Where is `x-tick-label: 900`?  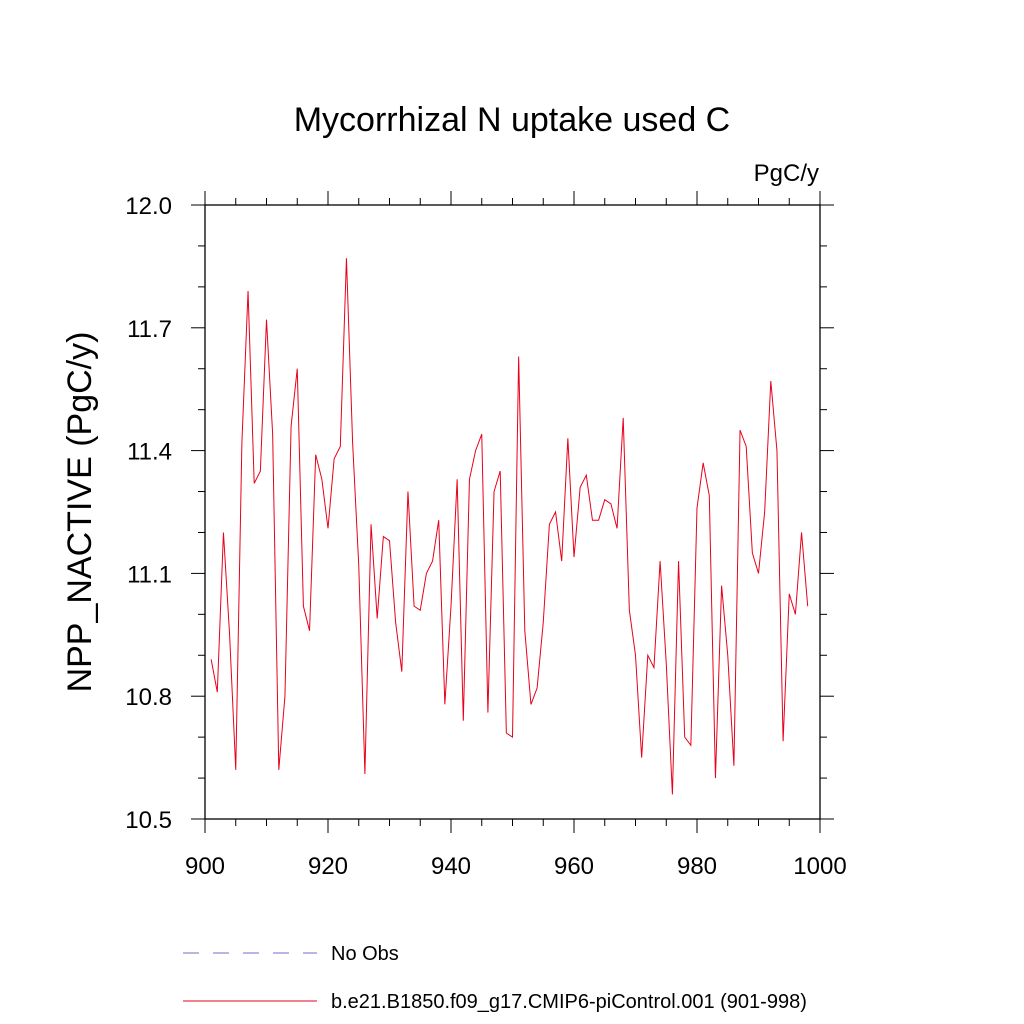 x-tick-label: 900 is located at coordinates (205, 866).